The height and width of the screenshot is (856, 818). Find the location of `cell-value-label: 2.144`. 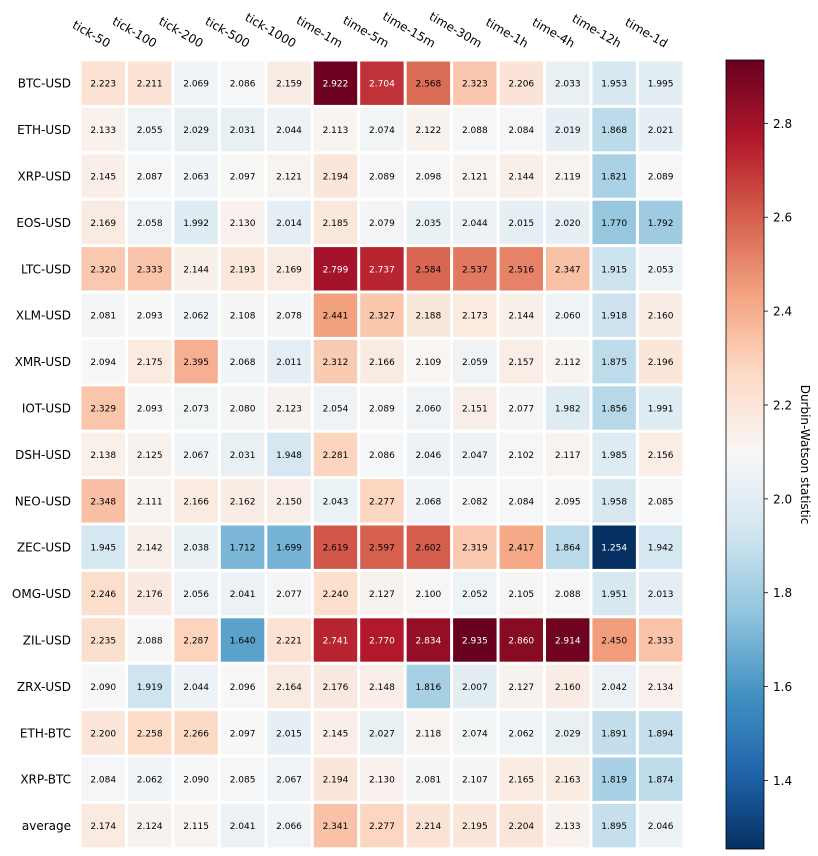

cell-value-label: 2.144 is located at coordinates (196, 270).